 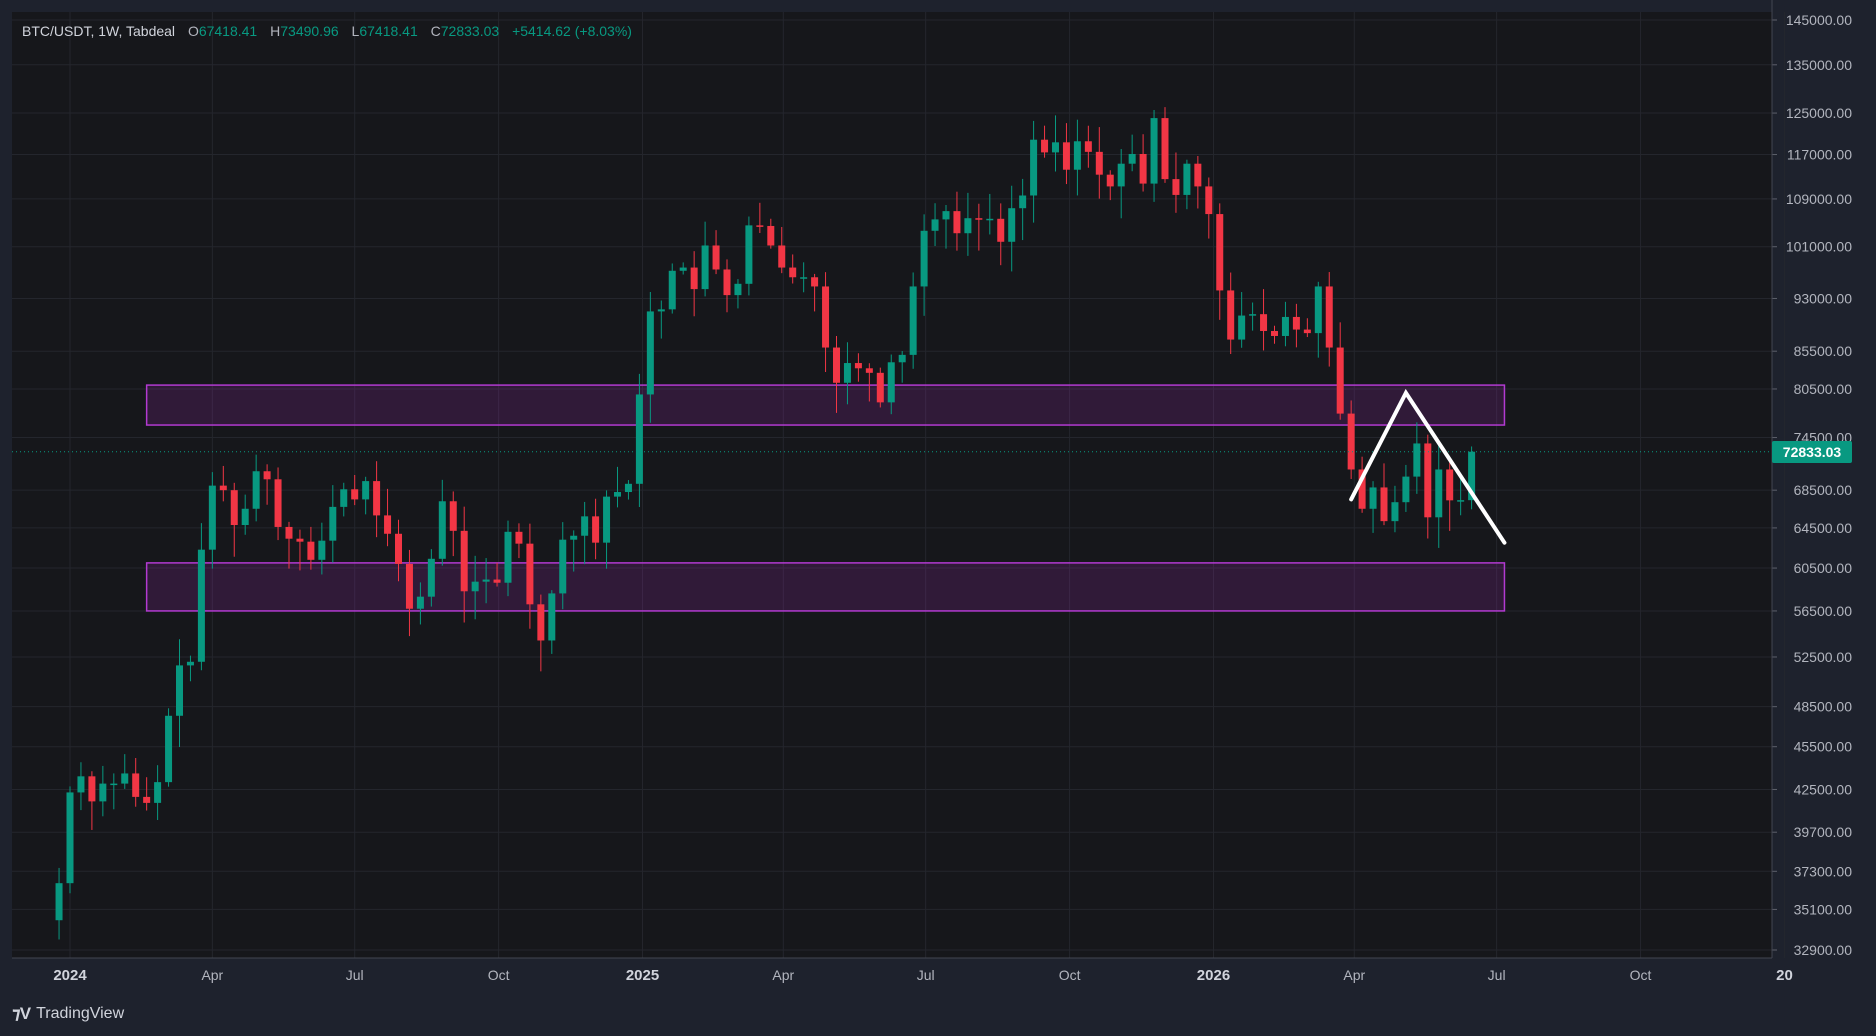 I want to click on y-tick-label: 117000.00, so click(x=1819, y=155).